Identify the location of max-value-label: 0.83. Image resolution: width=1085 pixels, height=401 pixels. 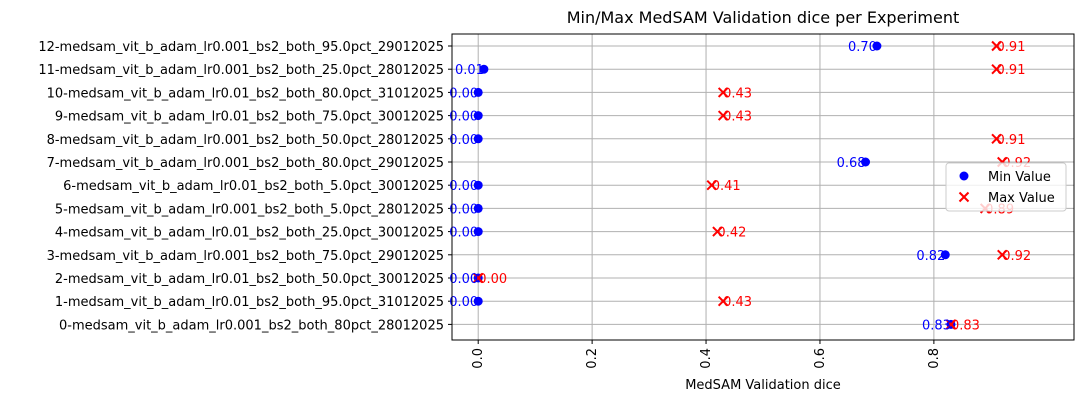
(965, 325).